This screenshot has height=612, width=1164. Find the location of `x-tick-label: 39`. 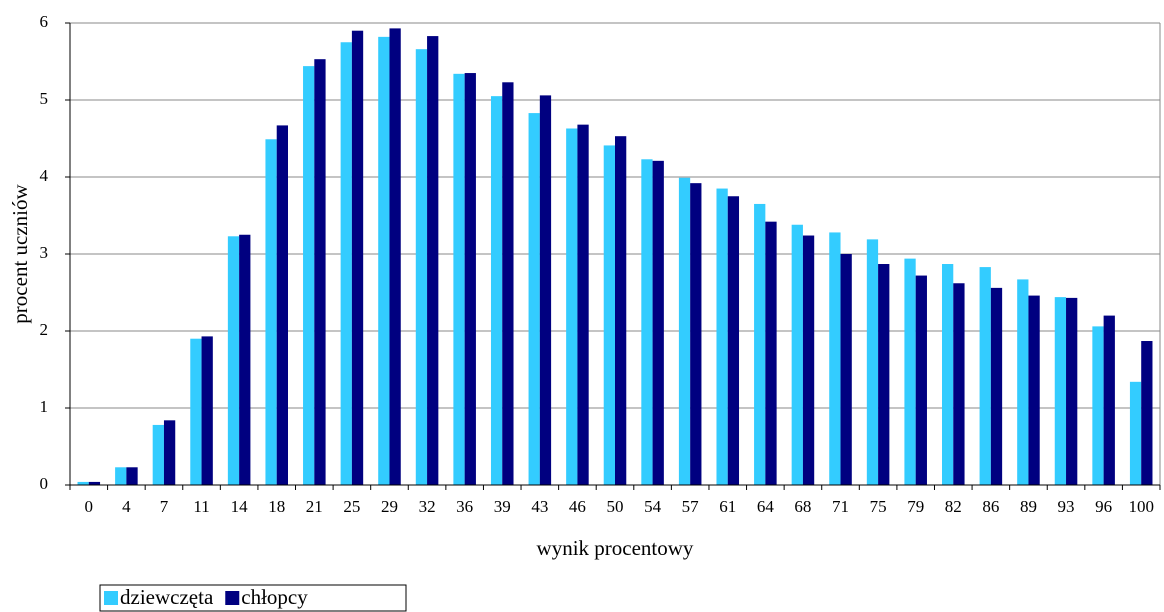

x-tick-label: 39 is located at coordinates (502, 506).